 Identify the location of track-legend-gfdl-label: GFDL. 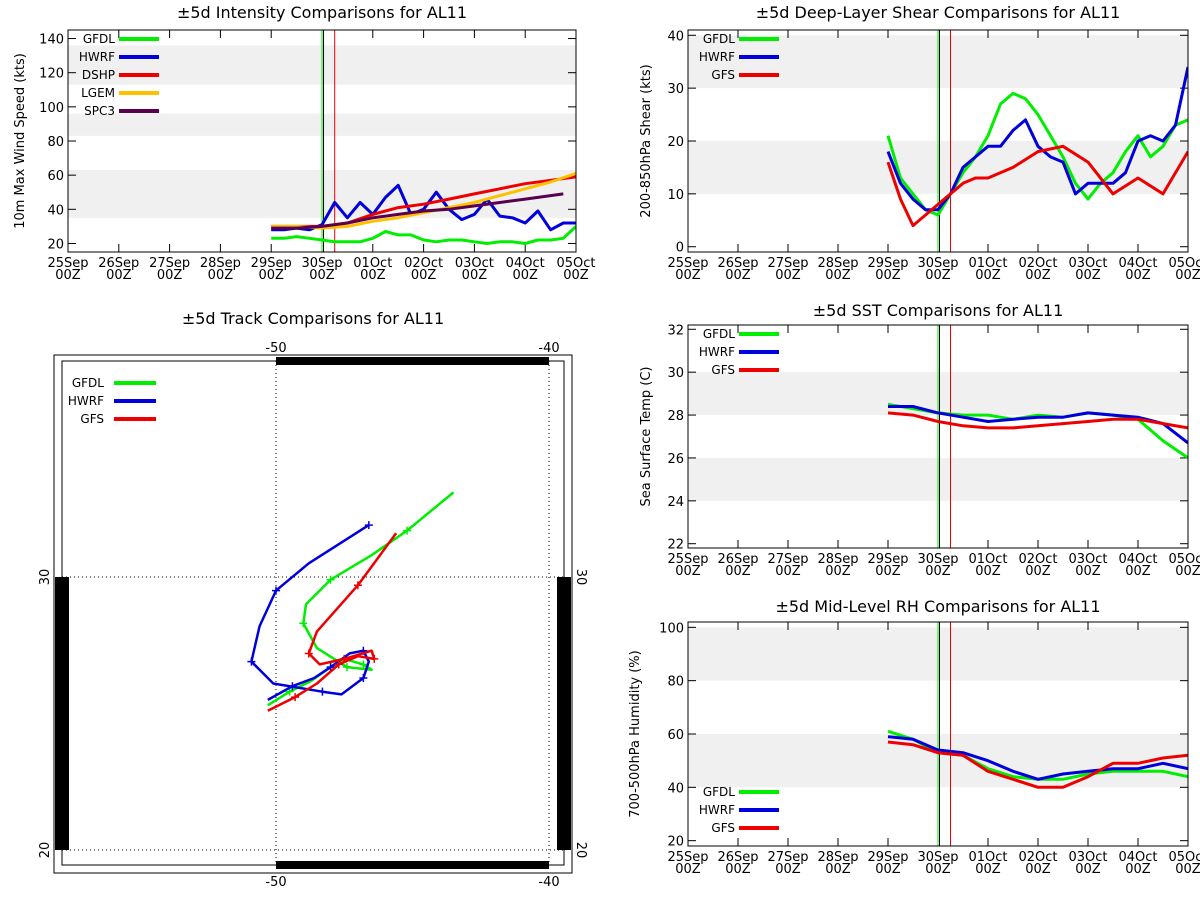
(88, 383).